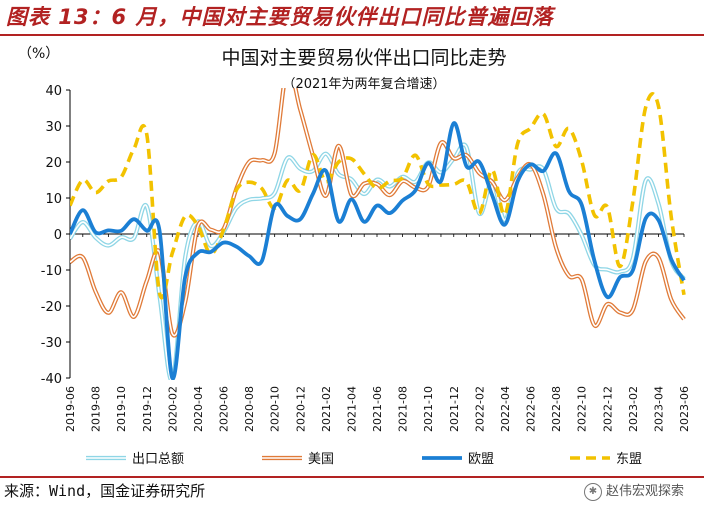 The width and height of the screenshot is (704, 506). Describe the element at coordinates (556, 409) in the screenshot. I see `x-tick-label: 2022-08` at that location.